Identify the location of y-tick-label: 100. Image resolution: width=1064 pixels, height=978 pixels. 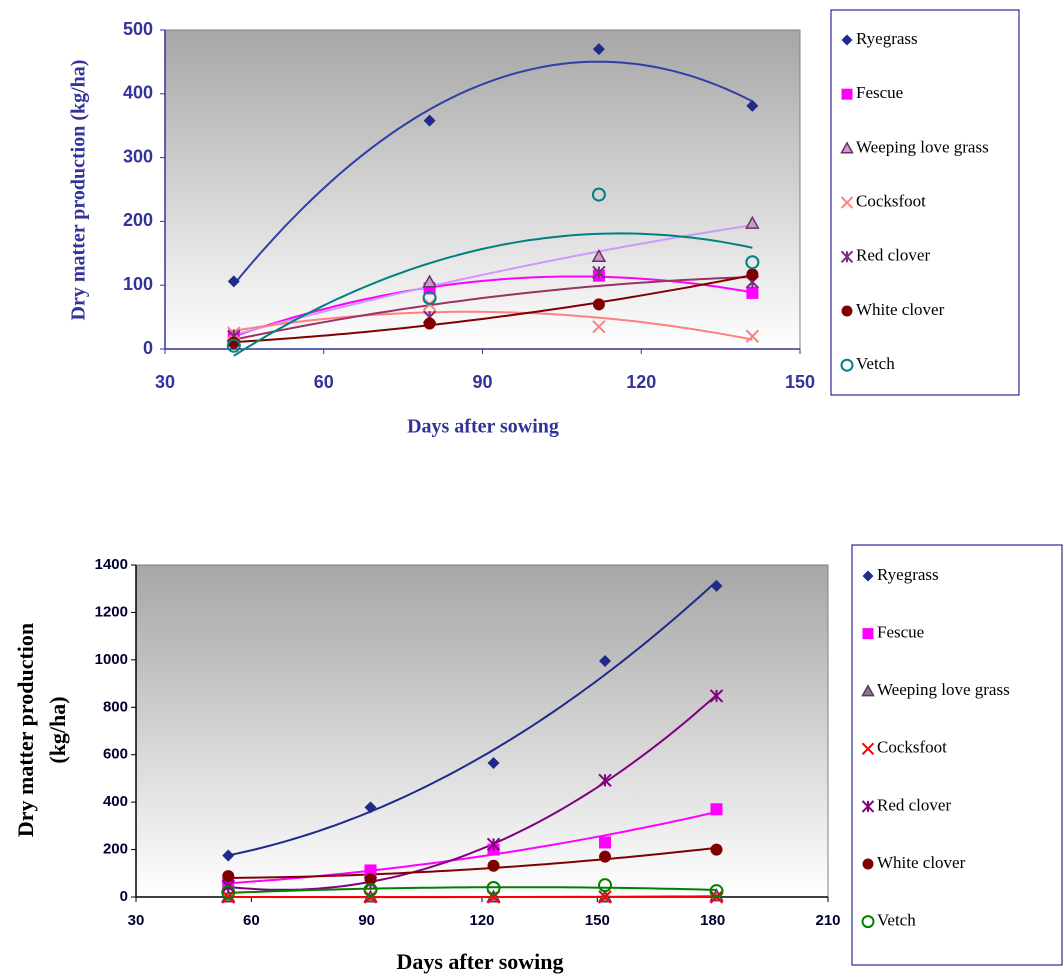
(138, 284).